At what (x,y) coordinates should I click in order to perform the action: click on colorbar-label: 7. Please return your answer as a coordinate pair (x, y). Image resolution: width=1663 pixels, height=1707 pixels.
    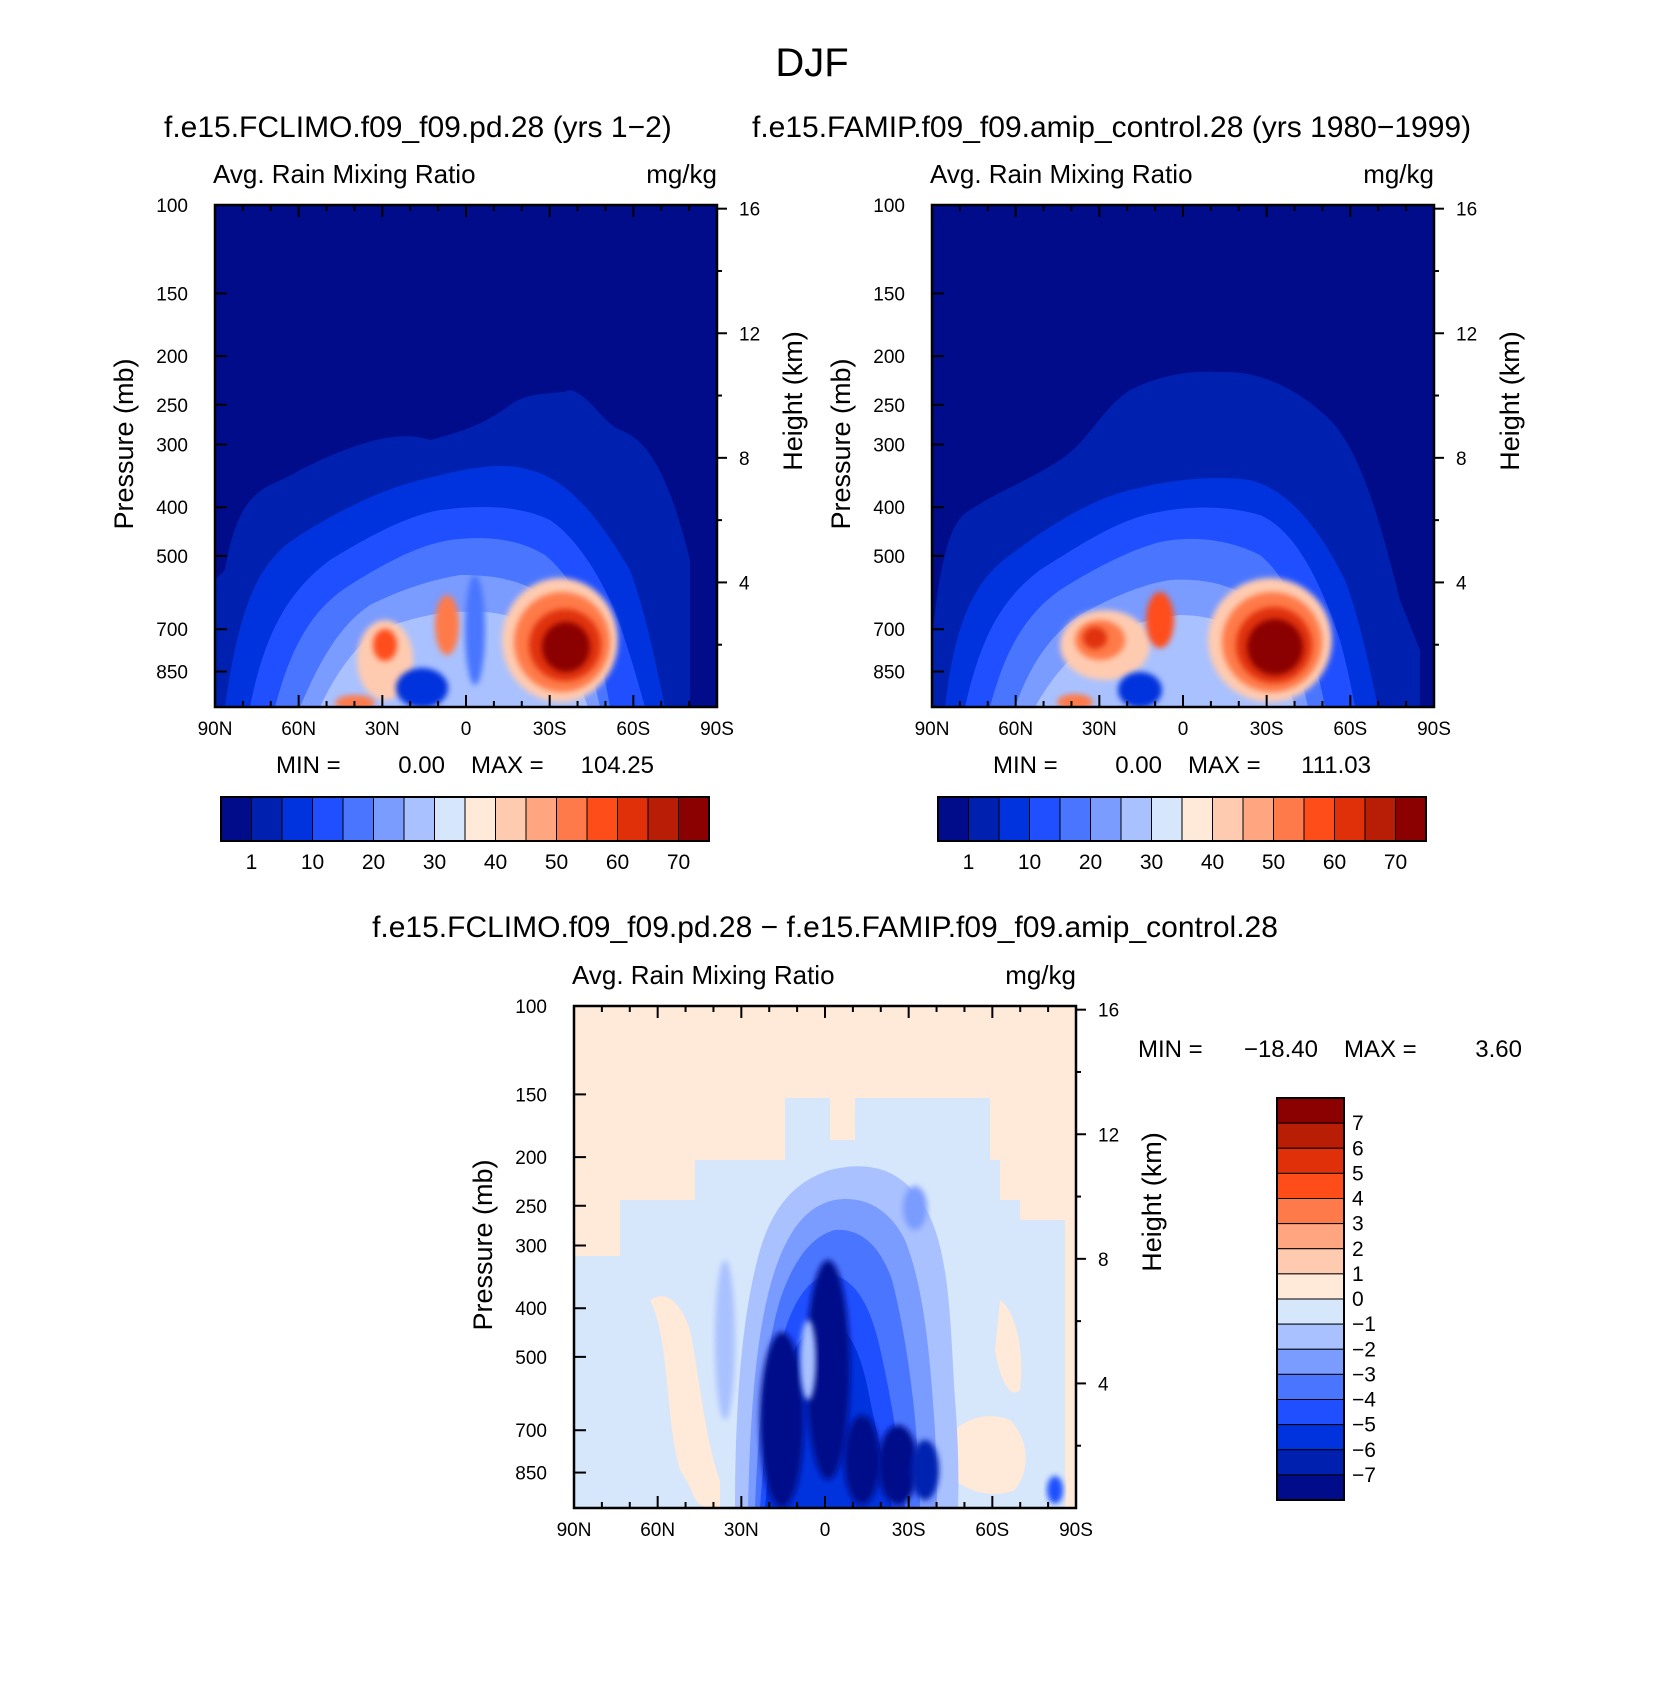
    Looking at the image, I should click on (1358, 1123).